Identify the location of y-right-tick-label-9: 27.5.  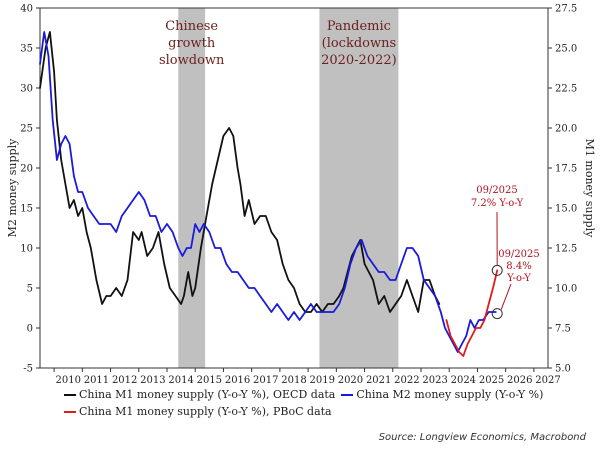
(566, 9).